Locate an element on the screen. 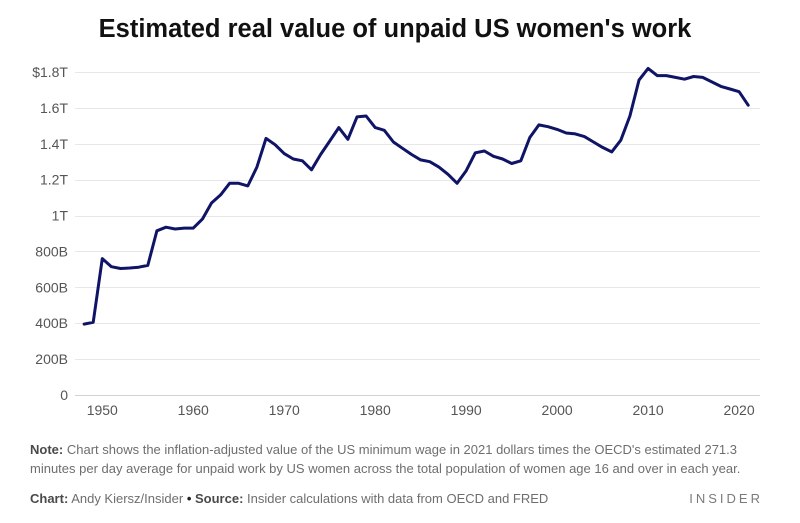 The height and width of the screenshot is (523, 800). x-tick-labels: 1950 1960 1970 1980 1990 2000 2010 2020 is located at coordinates (421, 410).